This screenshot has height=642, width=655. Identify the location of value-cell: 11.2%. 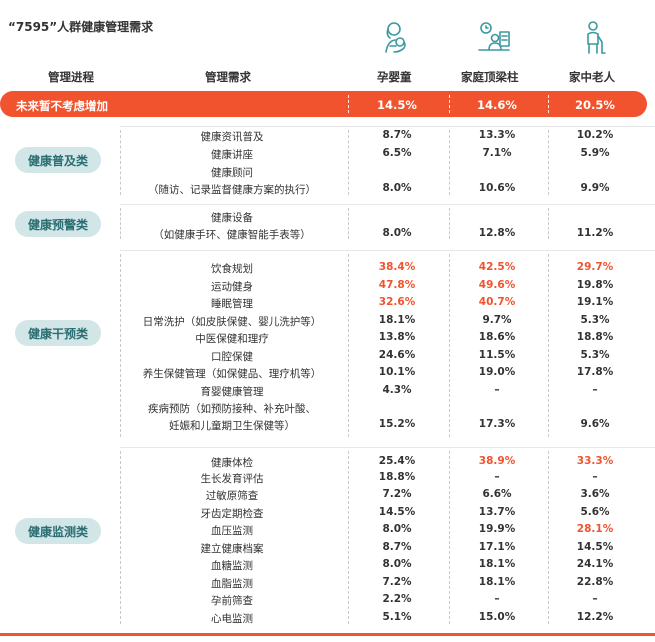
(595, 233).